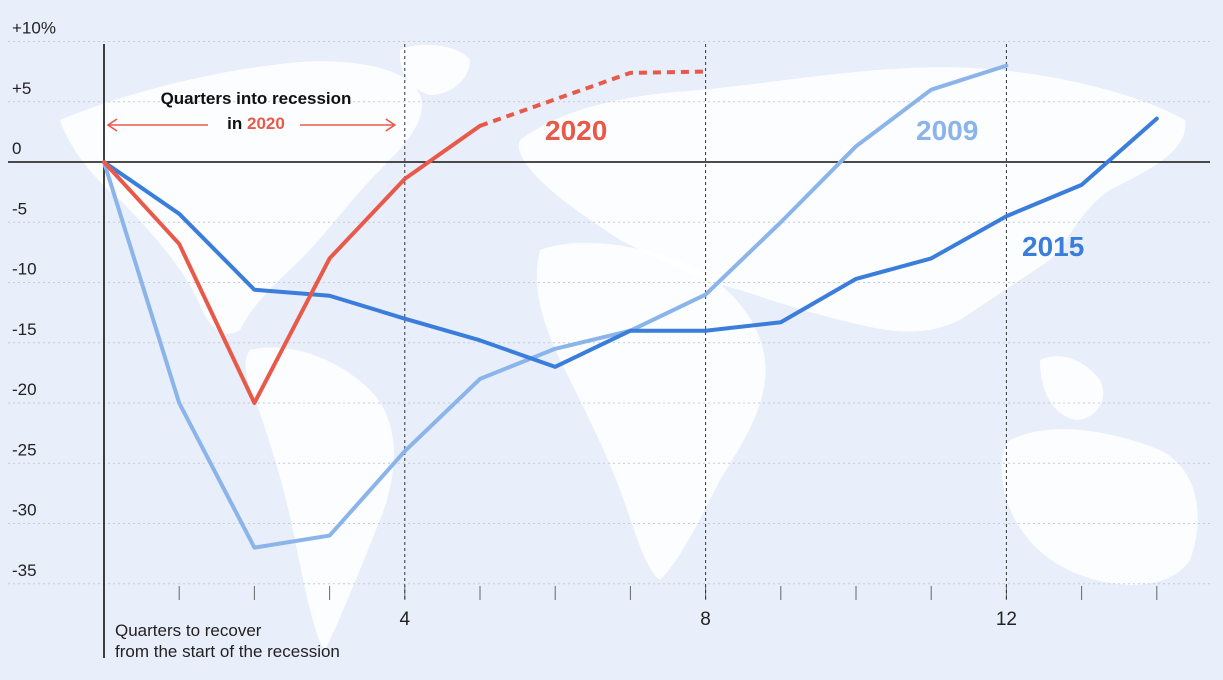  Describe the element at coordinates (188, 630) in the screenshot. I see `x-axis-label-line-1: Quarters to recover` at that location.